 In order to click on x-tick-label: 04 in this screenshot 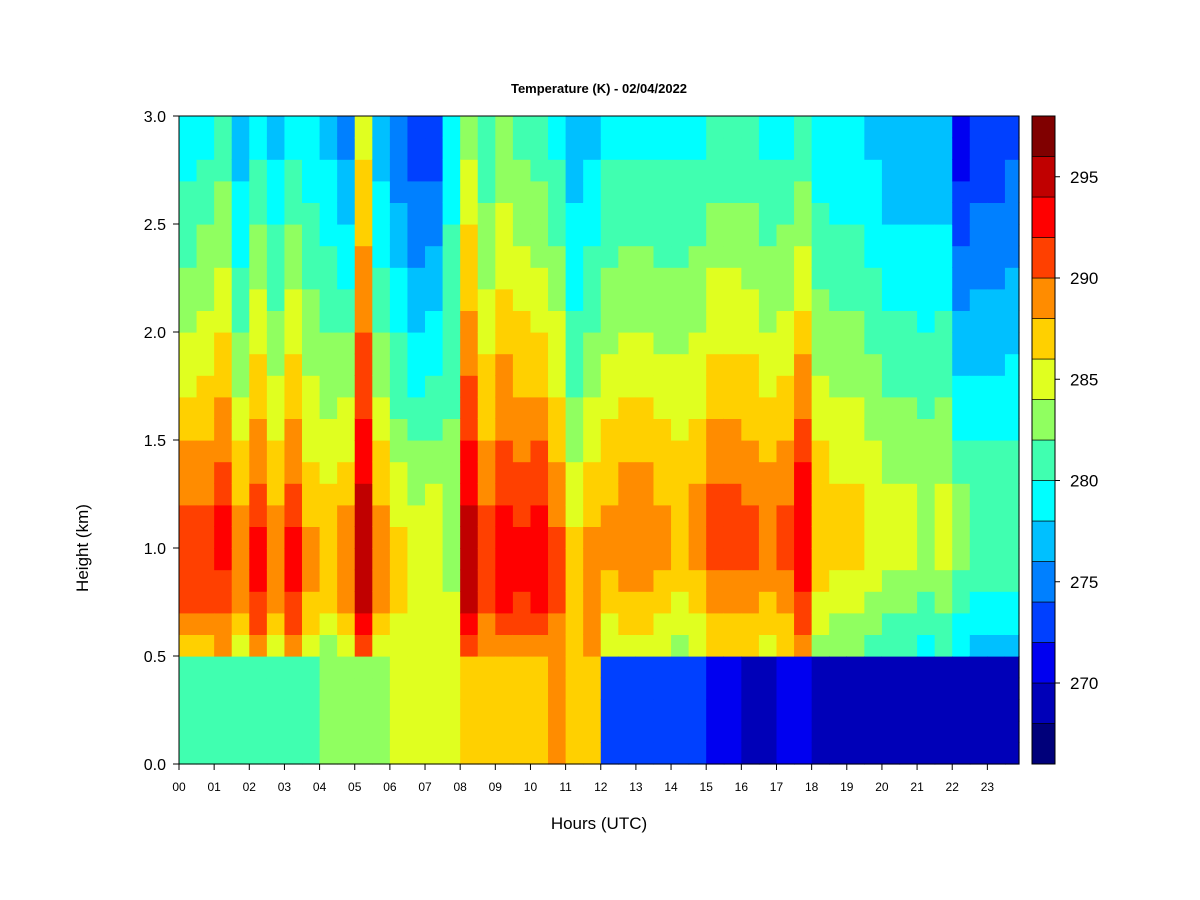, I will do `click(320, 787)`.